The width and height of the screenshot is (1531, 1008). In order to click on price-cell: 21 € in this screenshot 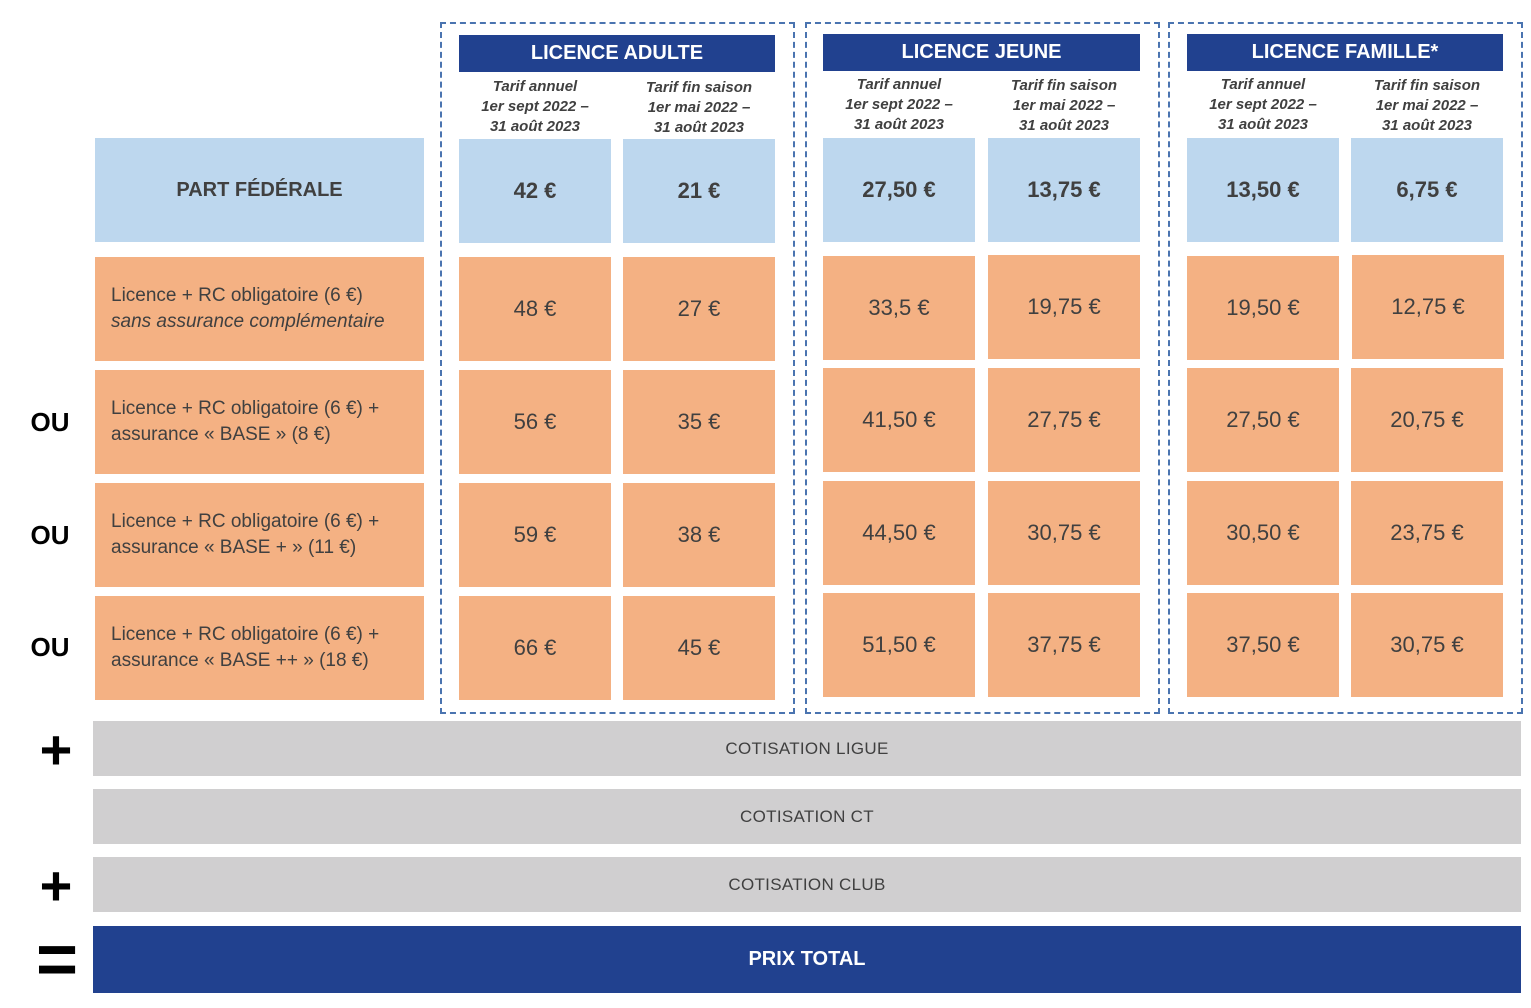, I will do `click(699, 191)`.